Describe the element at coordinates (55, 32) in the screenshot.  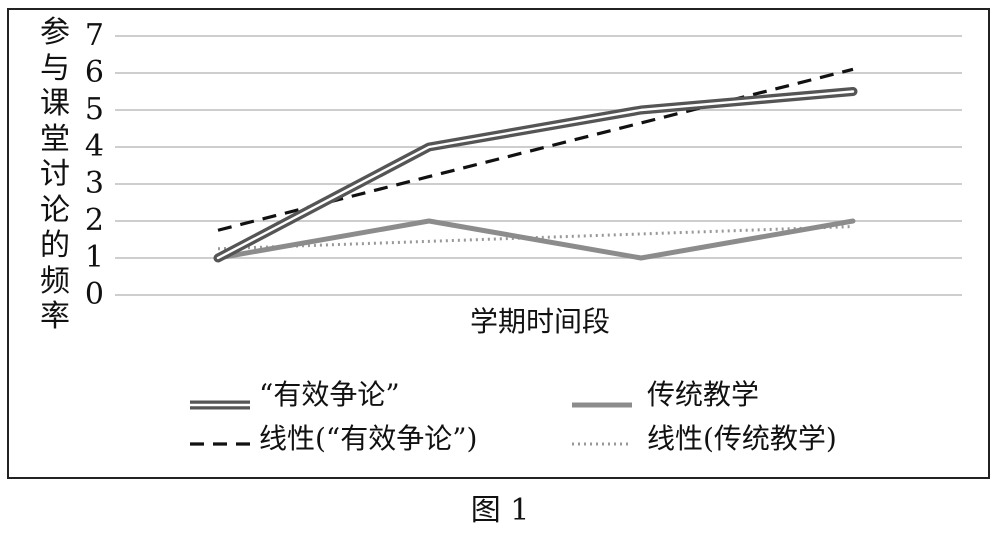
I see `y-axis-label-char: 参` at that location.